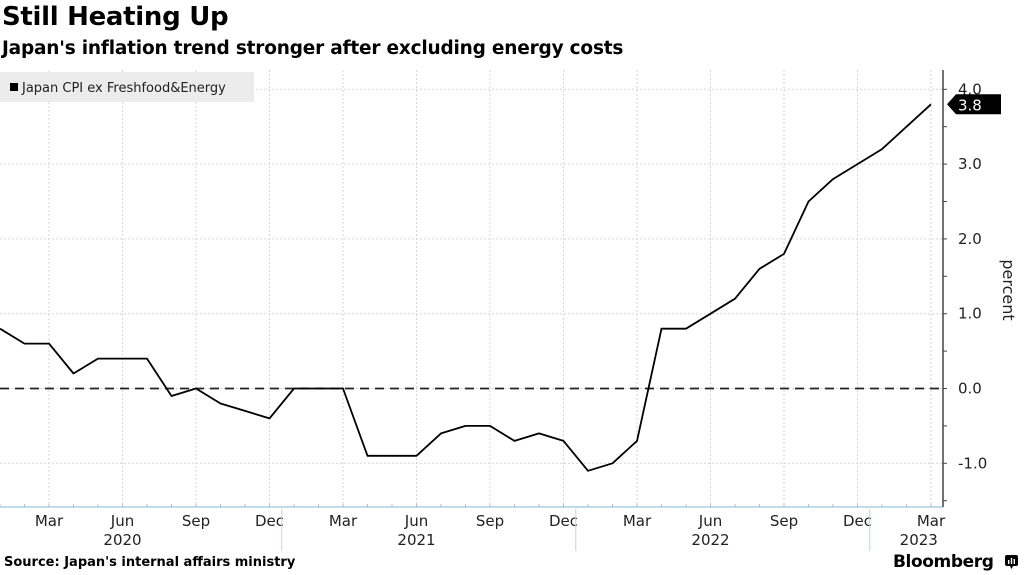 Image resolution: width=1024 pixels, height=575 pixels. Describe the element at coordinates (416, 540) in the screenshot. I see `x-year-label: 2021` at that location.